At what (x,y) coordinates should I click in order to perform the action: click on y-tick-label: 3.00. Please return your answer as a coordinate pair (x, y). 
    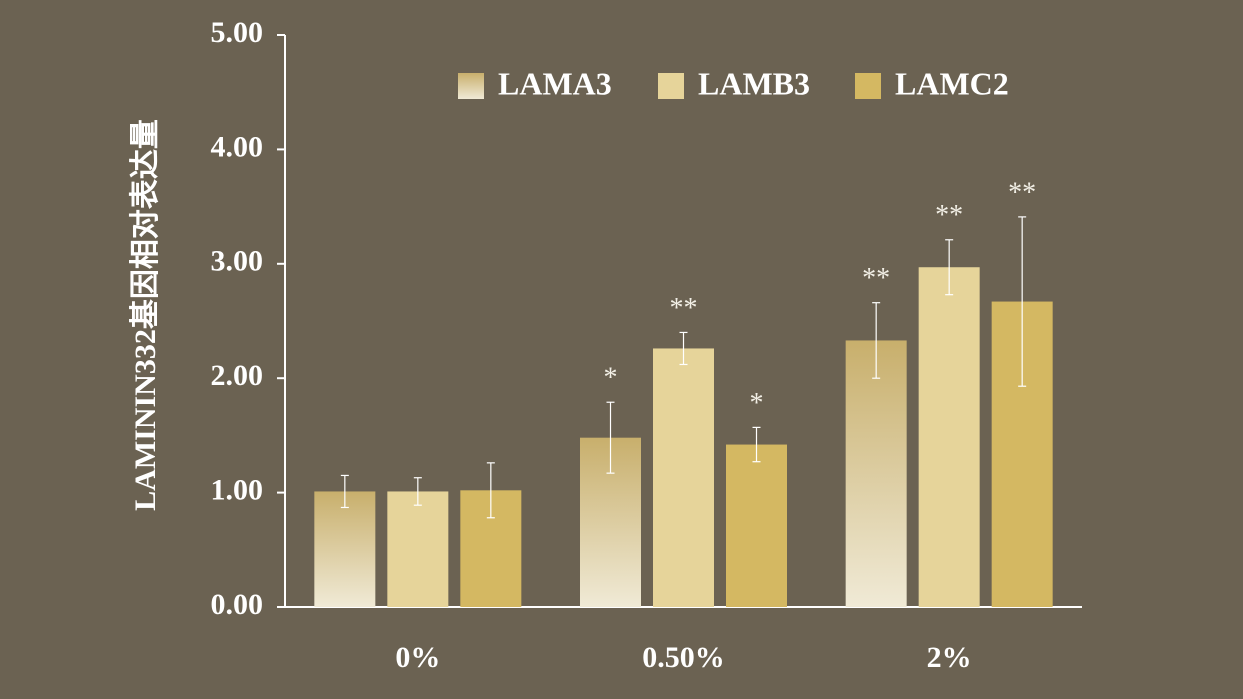
    Looking at the image, I should click on (237, 261).